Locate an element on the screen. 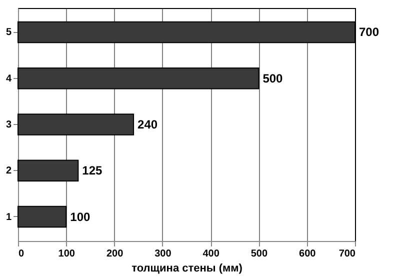 This screenshot has width=400, height=278. y-tick-label: 5 is located at coordinates (9, 32).